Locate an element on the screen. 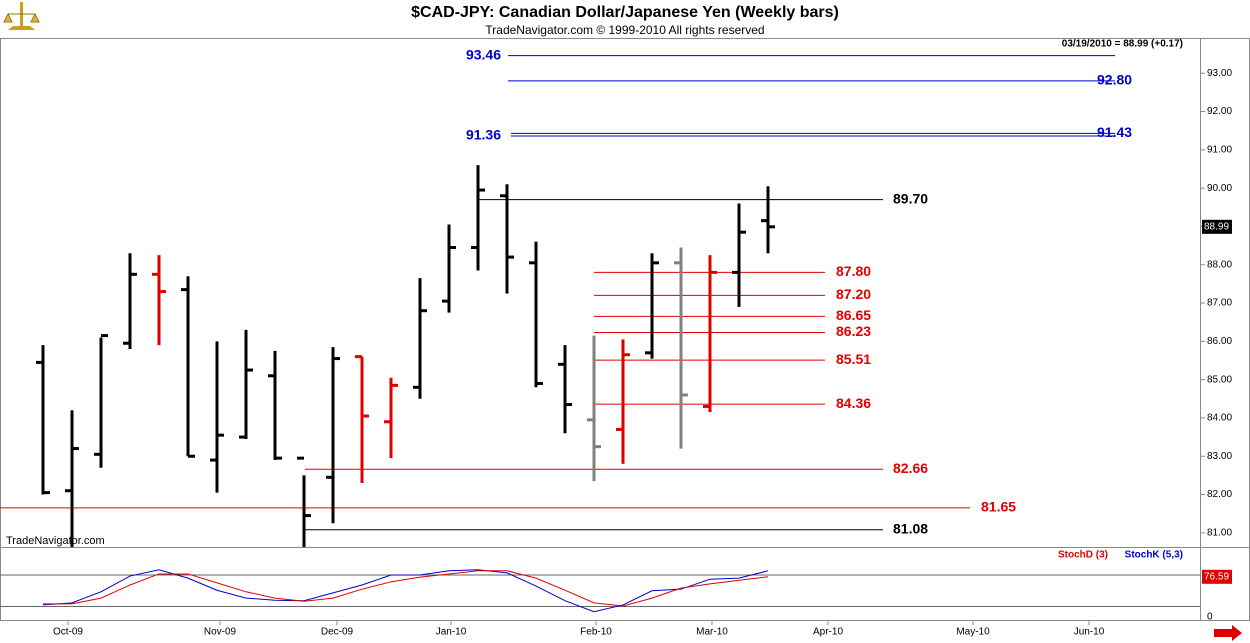  y-tick-label: 93.00 is located at coordinates (1219, 73).